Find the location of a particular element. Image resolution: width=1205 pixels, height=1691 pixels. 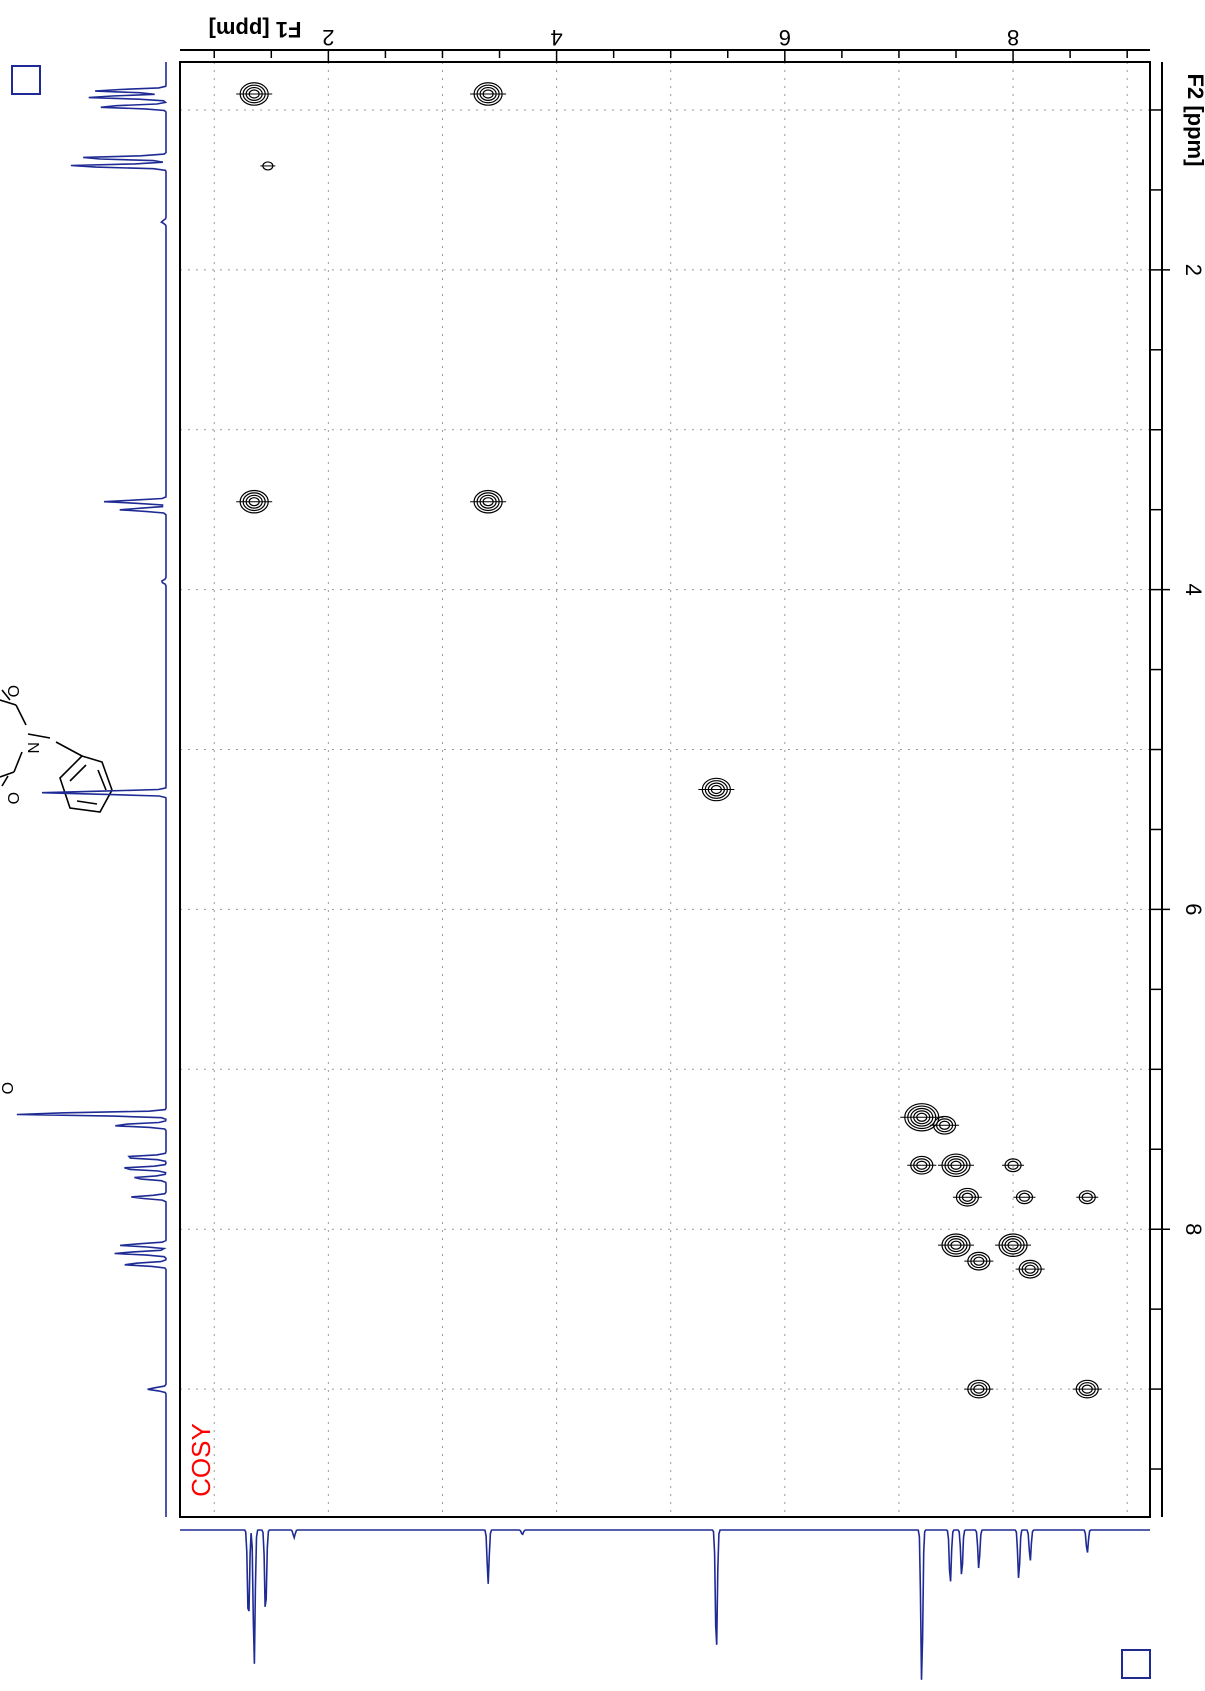

molecular-structure is located at coordinates (56, 751).